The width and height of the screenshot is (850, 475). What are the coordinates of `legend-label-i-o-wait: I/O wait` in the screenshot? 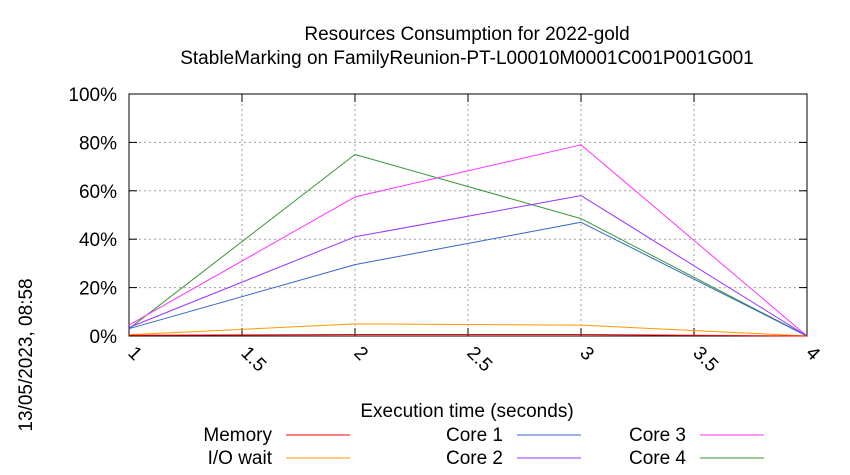 It's located at (240, 458).